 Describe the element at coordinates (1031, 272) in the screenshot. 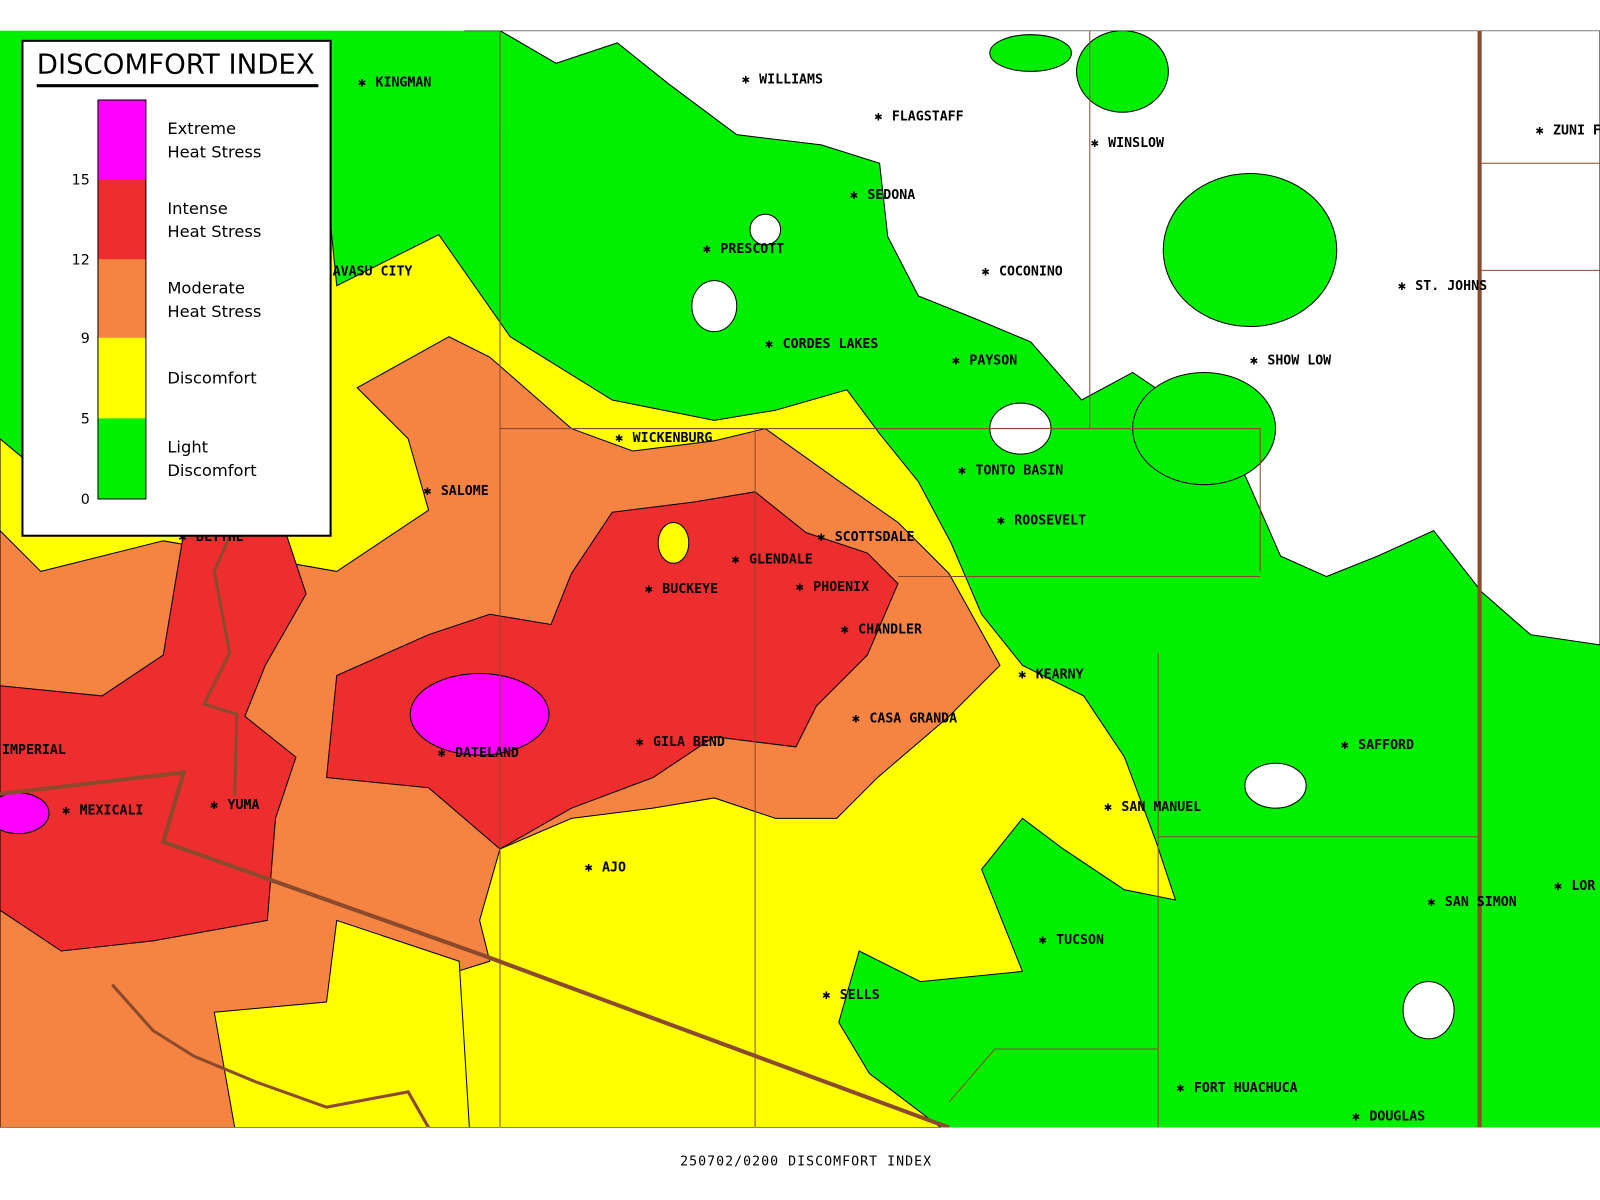

I see `city-label: COCONINO` at that location.